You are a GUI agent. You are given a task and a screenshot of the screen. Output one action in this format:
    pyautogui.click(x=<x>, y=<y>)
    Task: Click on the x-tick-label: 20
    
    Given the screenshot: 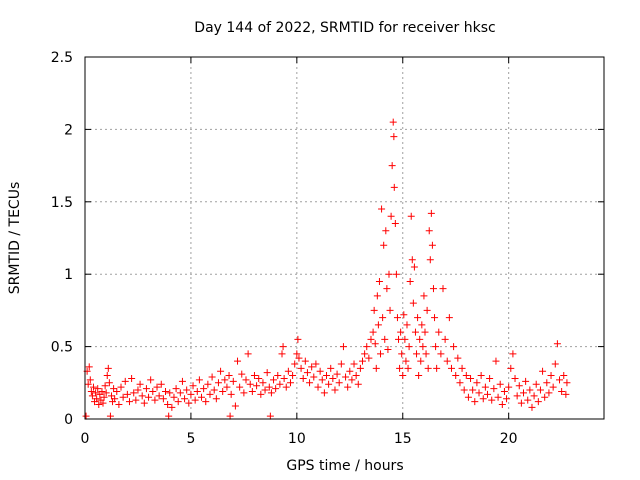 What is the action you would take?
    pyautogui.click(x=509, y=439)
    